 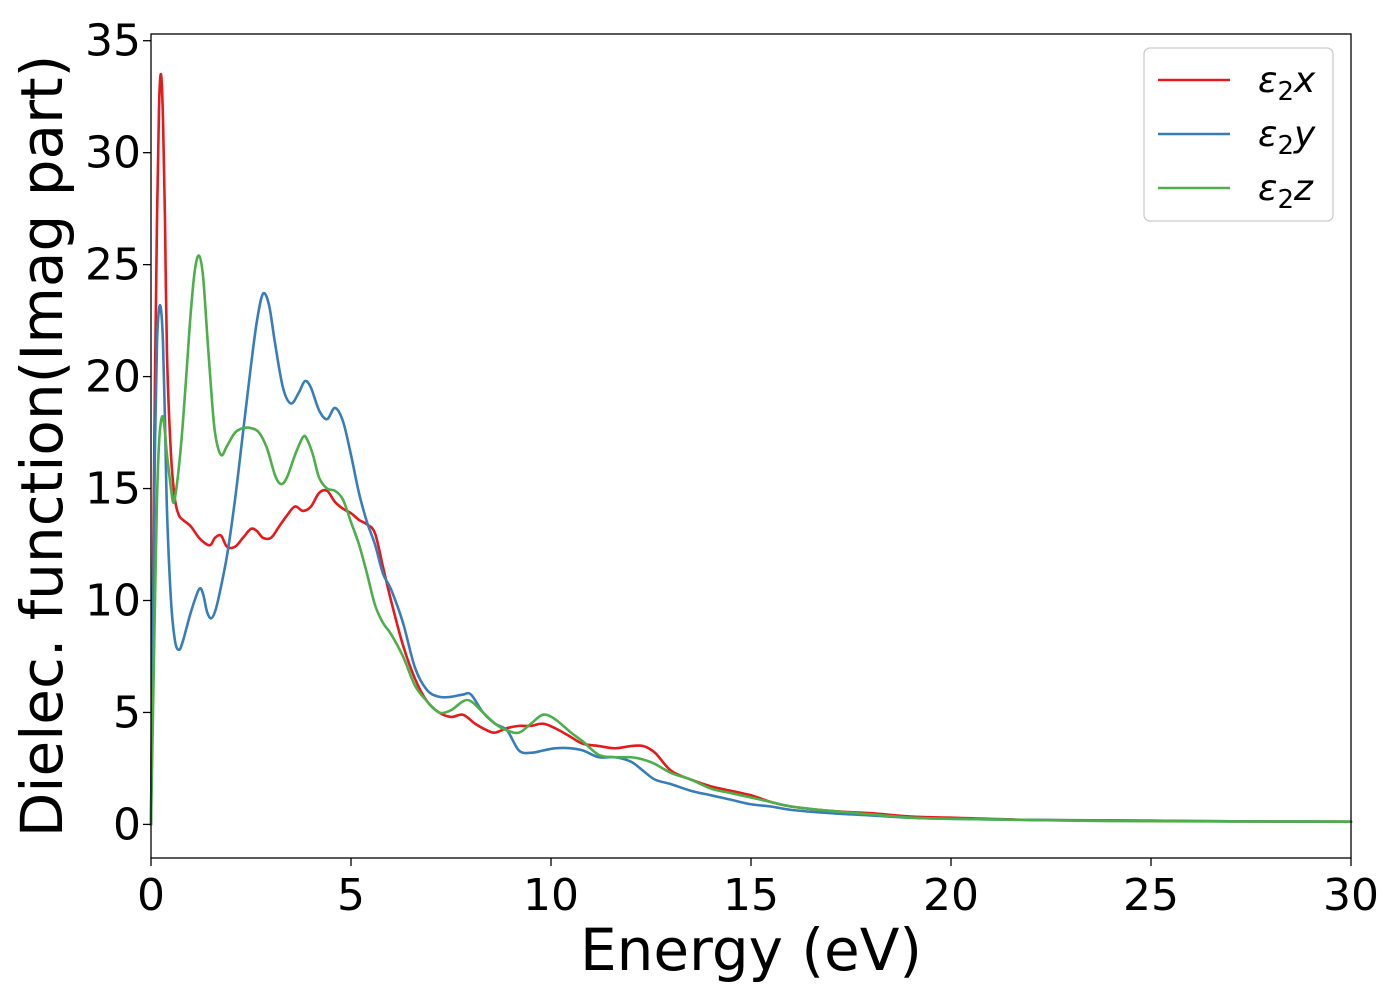 What do you see at coordinates (127, 712) in the screenshot?
I see `y-tick-label: 5` at bounding box center [127, 712].